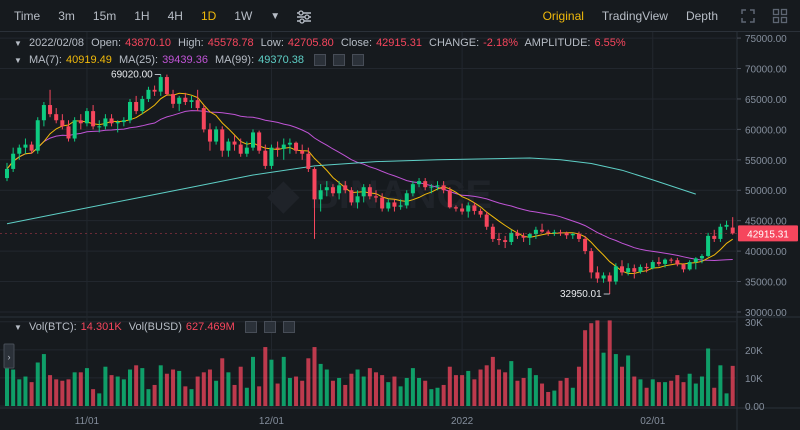  What do you see at coordinates (27, 16) in the screenshot?
I see `timeframe-time: Time` at bounding box center [27, 16].